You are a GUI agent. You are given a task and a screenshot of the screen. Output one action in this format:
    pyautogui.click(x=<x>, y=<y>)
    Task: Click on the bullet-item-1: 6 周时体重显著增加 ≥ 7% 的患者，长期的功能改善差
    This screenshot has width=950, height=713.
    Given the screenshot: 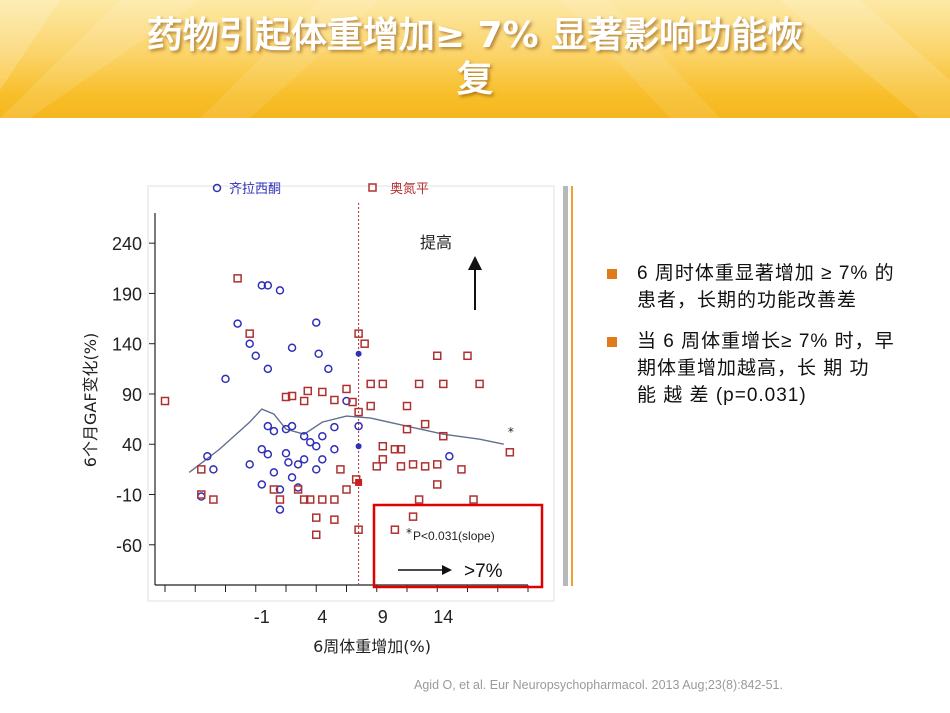 What is the action you would take?
    pyautogui.click(x=750, y=287)
    